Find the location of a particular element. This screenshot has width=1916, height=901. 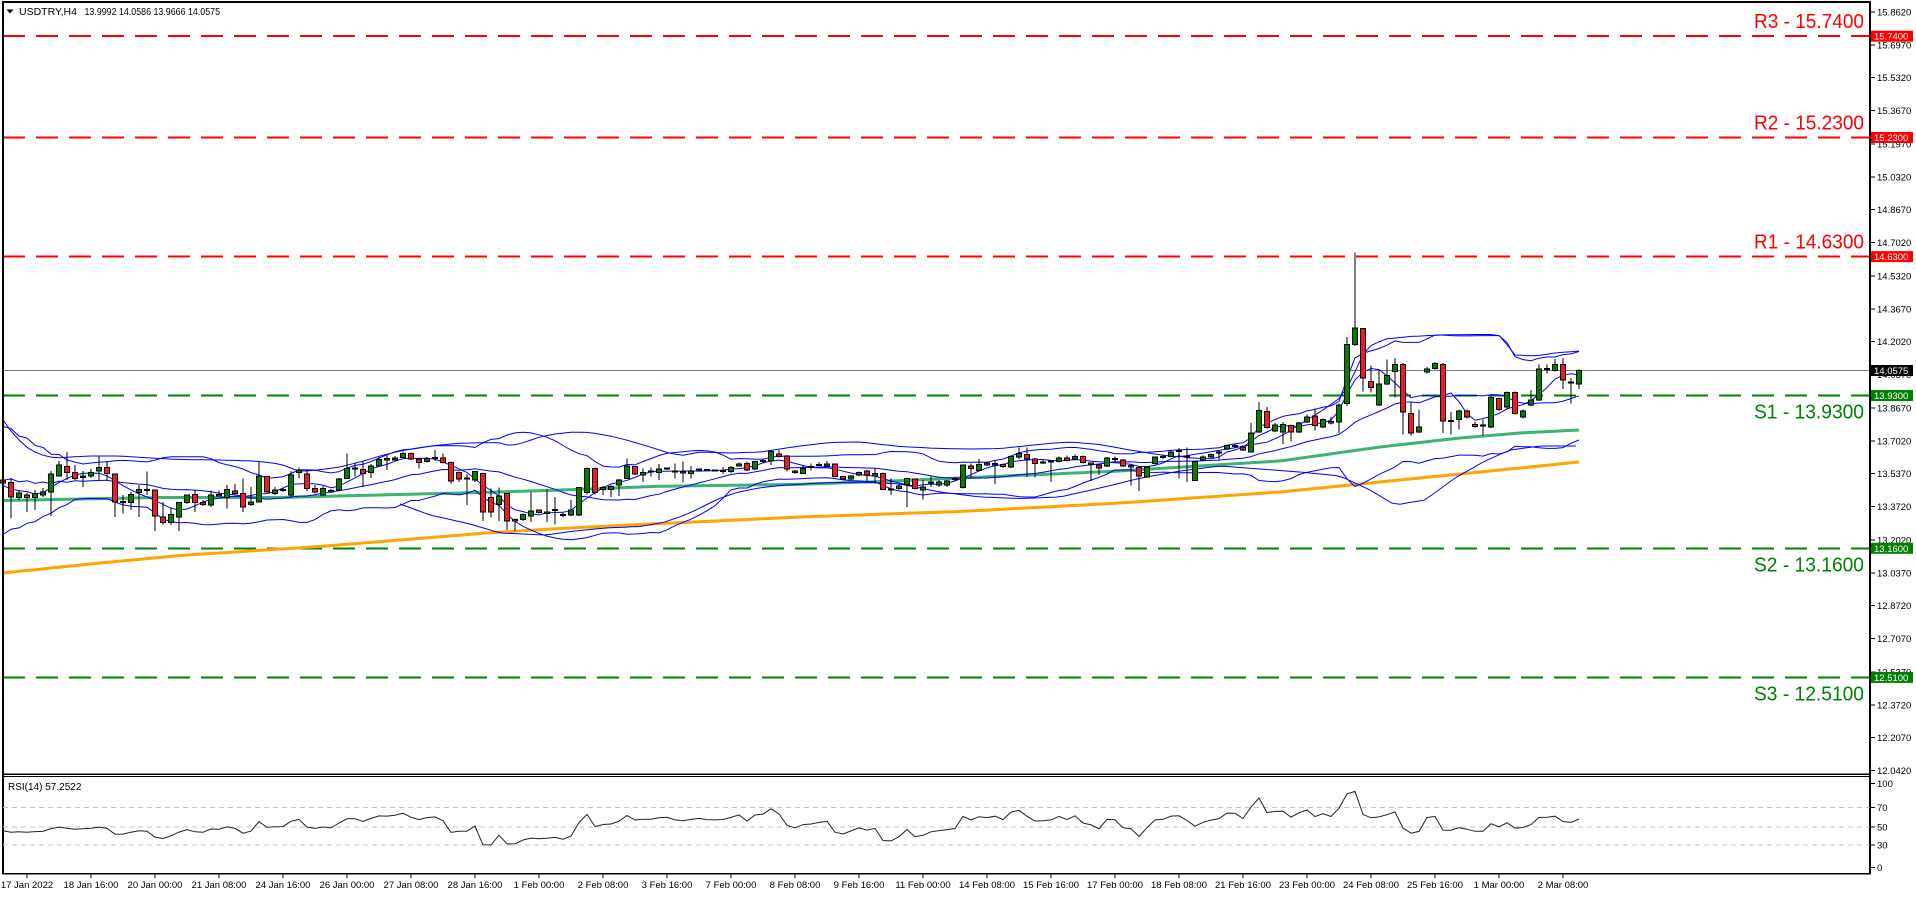

svg-text: 13.8670 is located at coordinates (1894, 409).